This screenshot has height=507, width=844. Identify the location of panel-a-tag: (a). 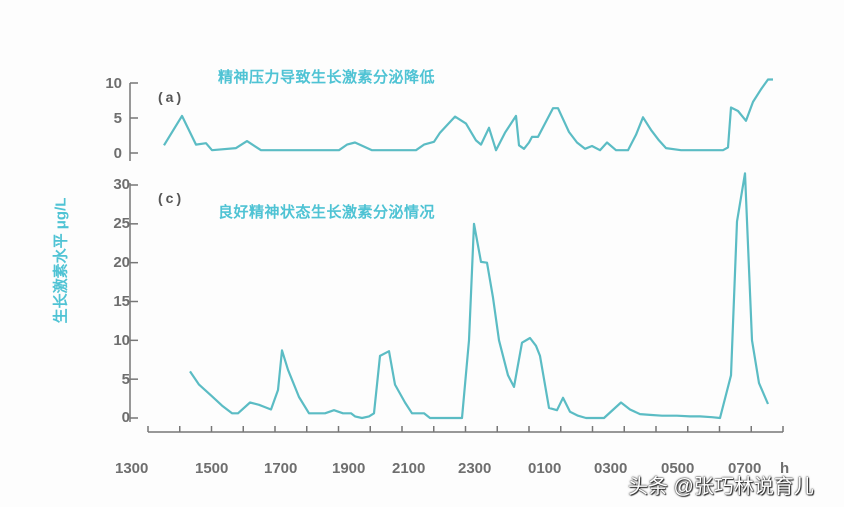
(171, 97).